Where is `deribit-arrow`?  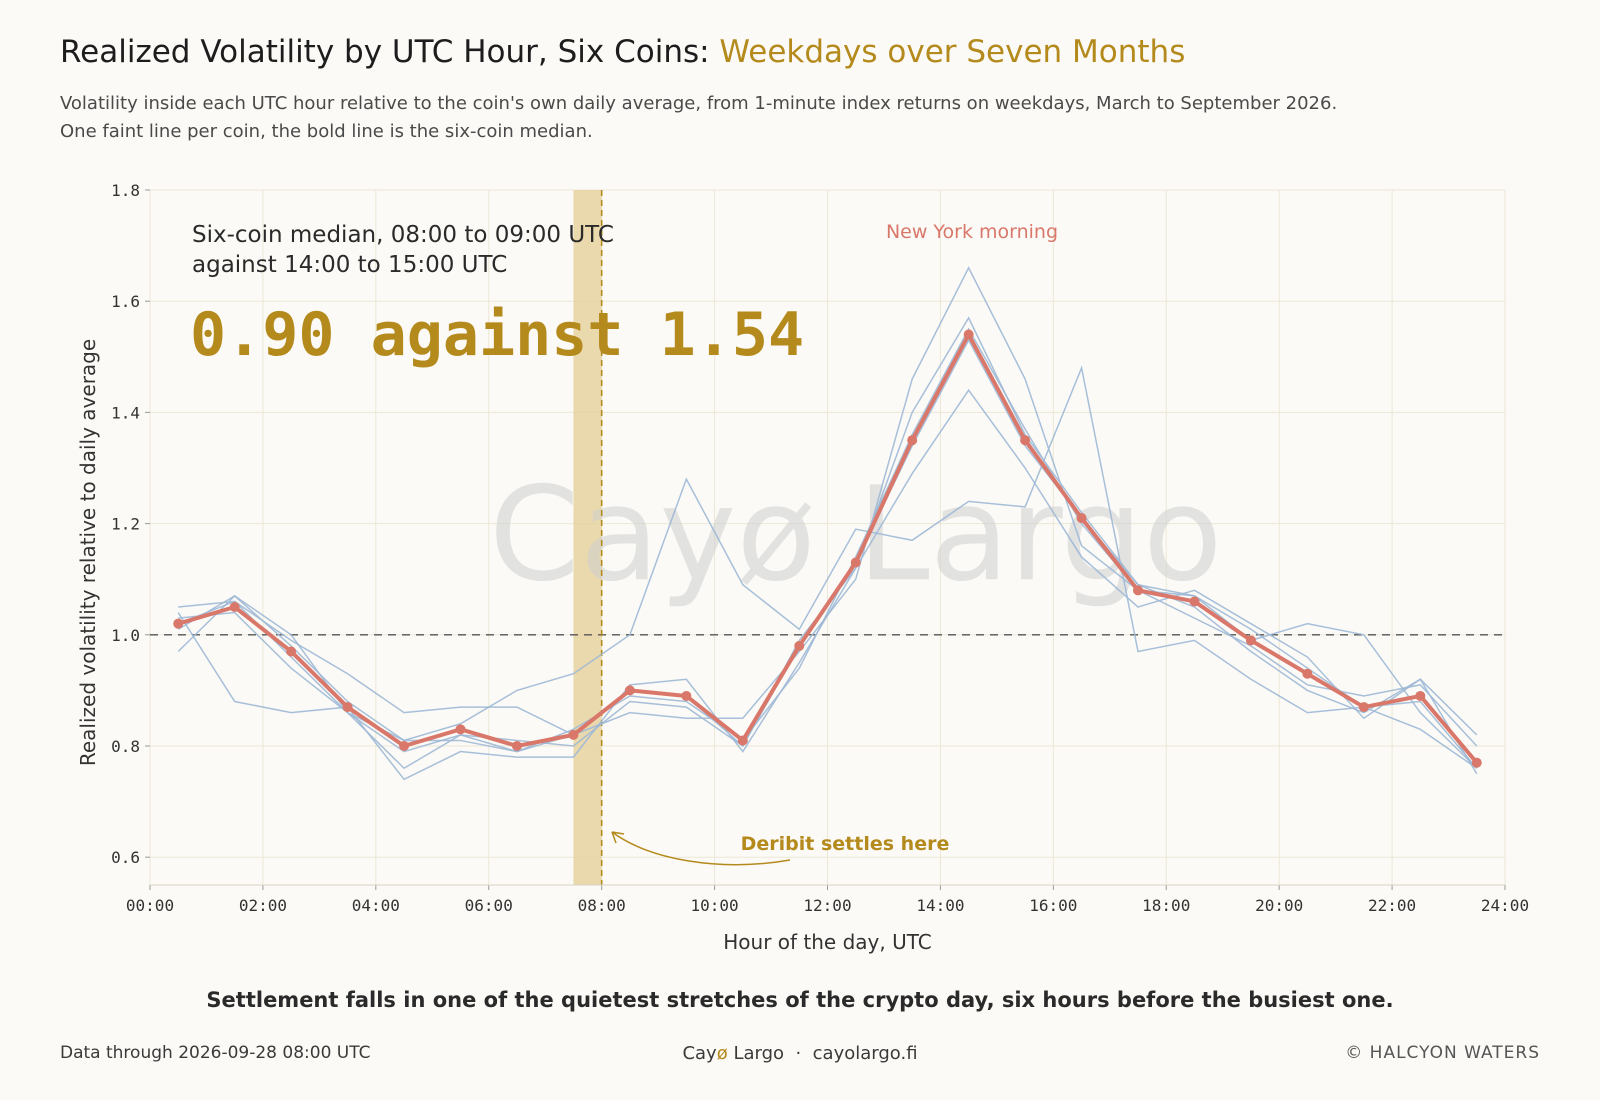 deribit-arrow is located at coordinates (701, 848).